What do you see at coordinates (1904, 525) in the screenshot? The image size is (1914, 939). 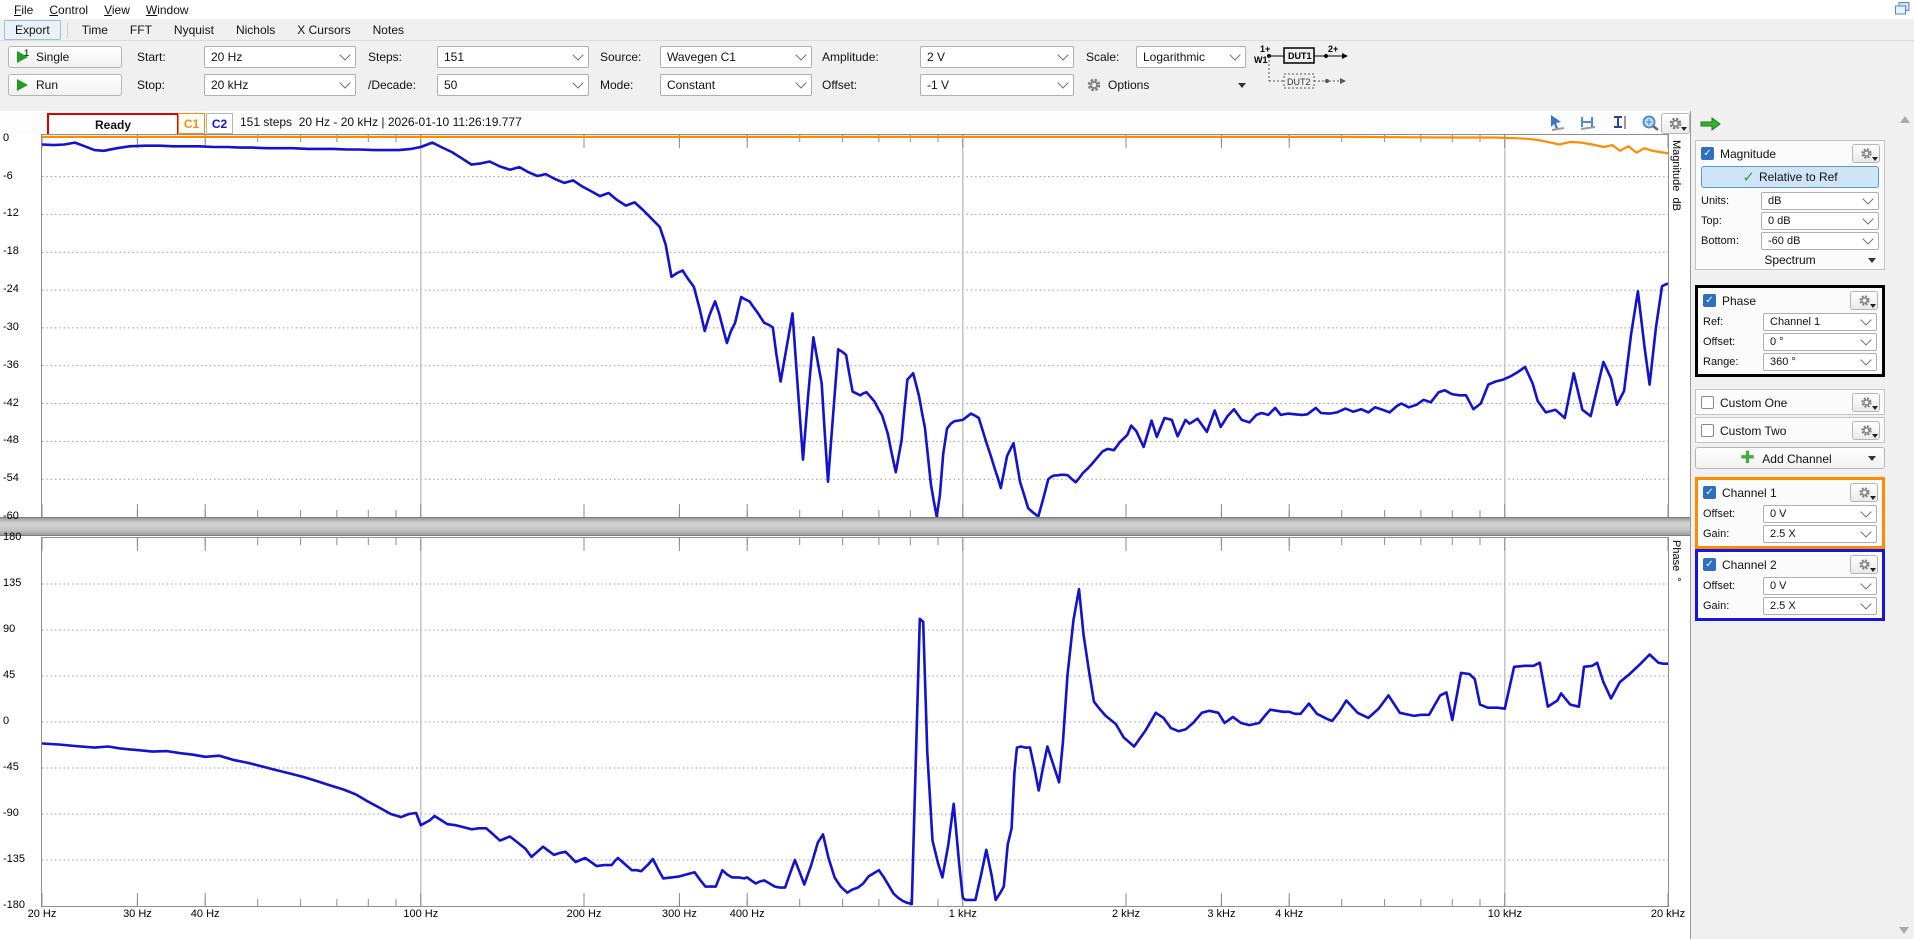 I see `sidebar-scrollbar` at bounding box center [1904, 525].